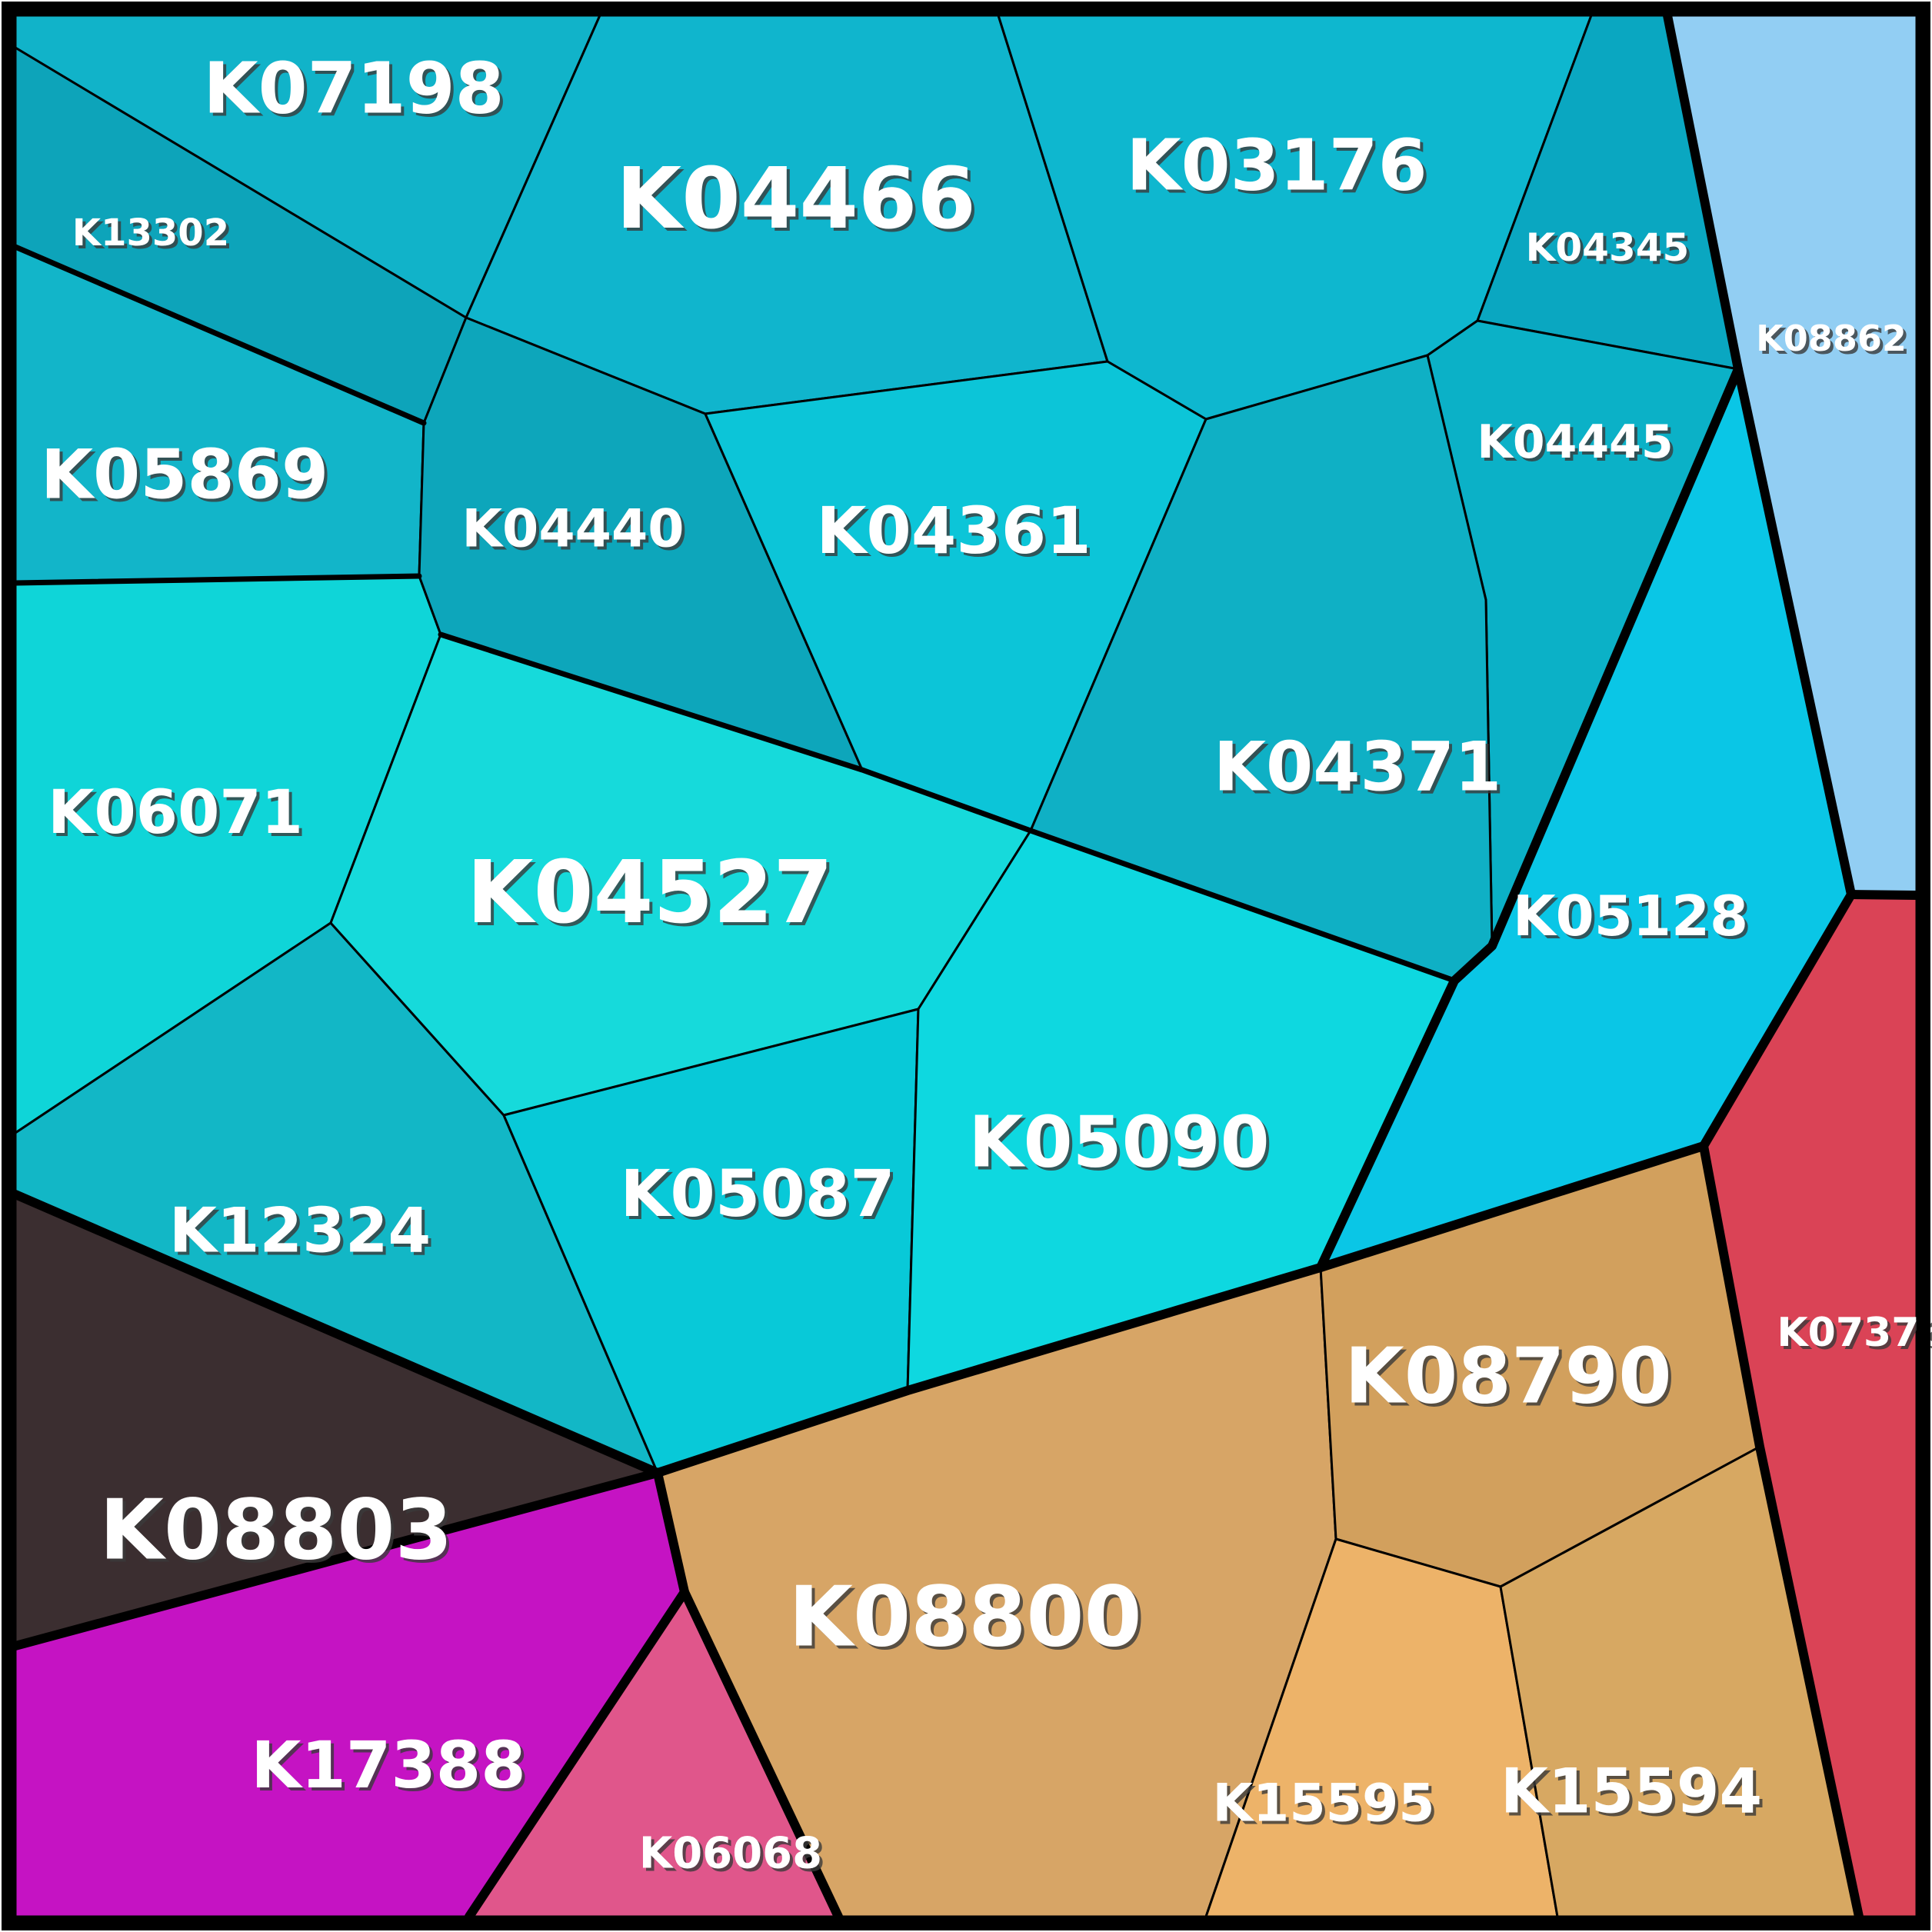  I want to click on label-shadow-K04345: K04345, so click(1611, 250).